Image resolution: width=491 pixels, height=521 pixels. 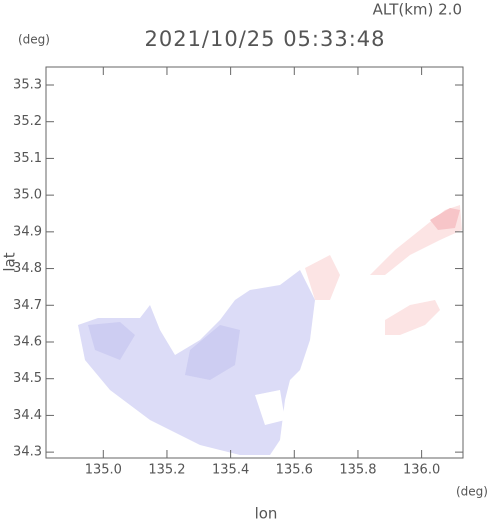 I want to click on pink-region, so click(x=383, y=270).